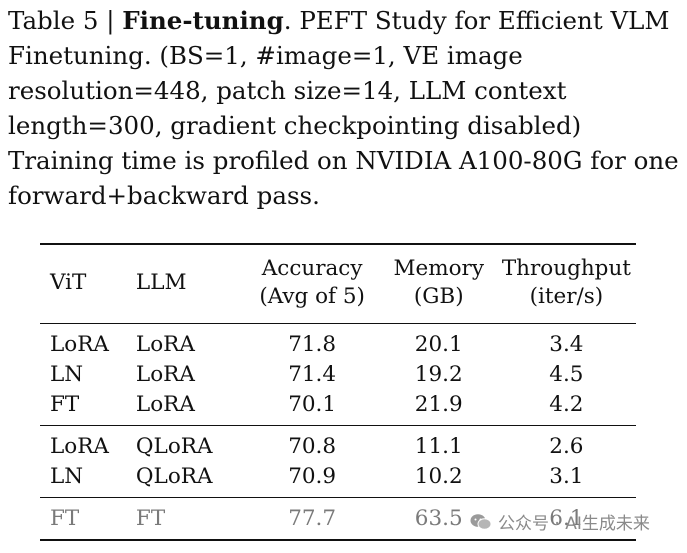  Describe the element at coordinates (566, 296) in the screenshot. I see `header-throughput-line2: (iter/s)` at that location.